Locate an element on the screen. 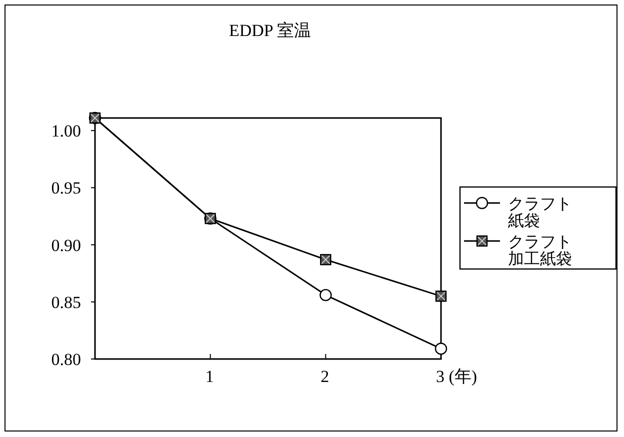 The image size is (624, 437). x-tick-label: 1 is located at coordinates (209, 376).